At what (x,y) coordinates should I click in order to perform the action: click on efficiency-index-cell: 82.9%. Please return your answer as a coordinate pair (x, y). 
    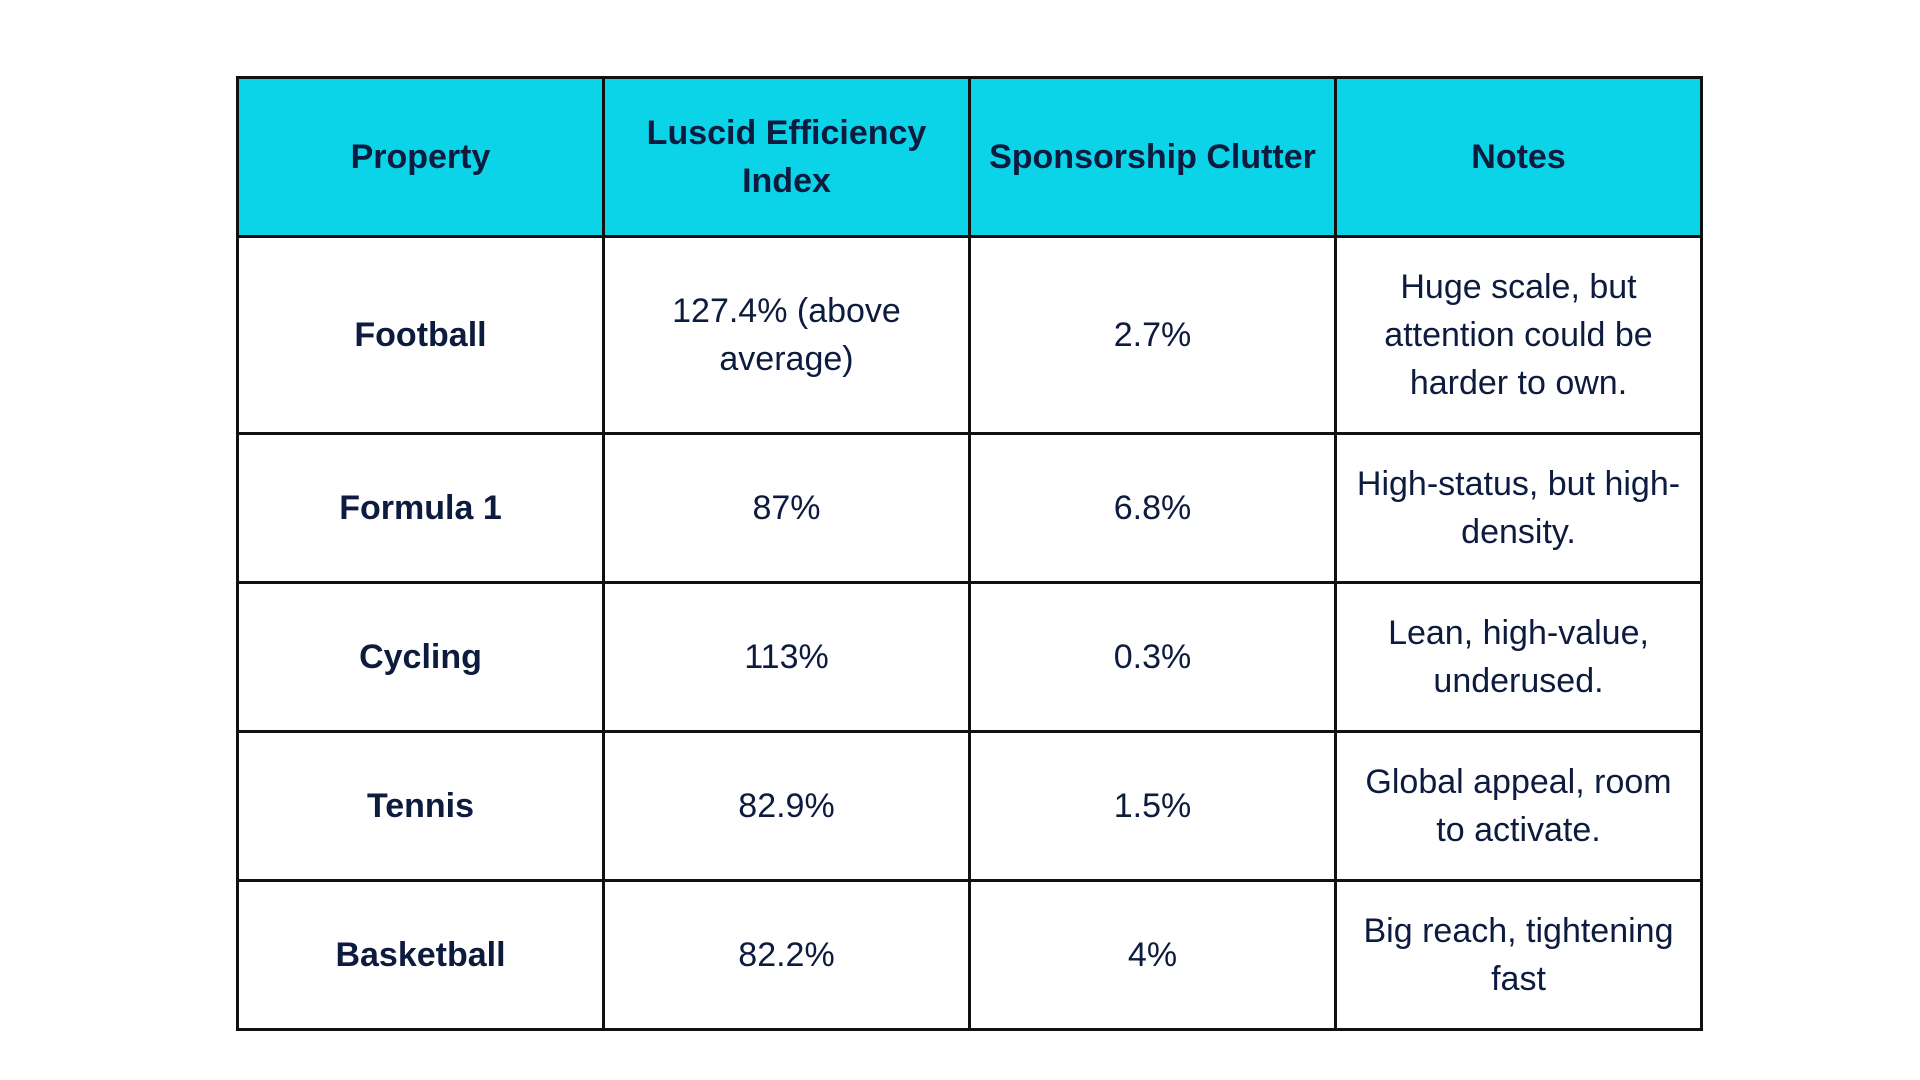
    Looking at the image, I should click on (786, 806).